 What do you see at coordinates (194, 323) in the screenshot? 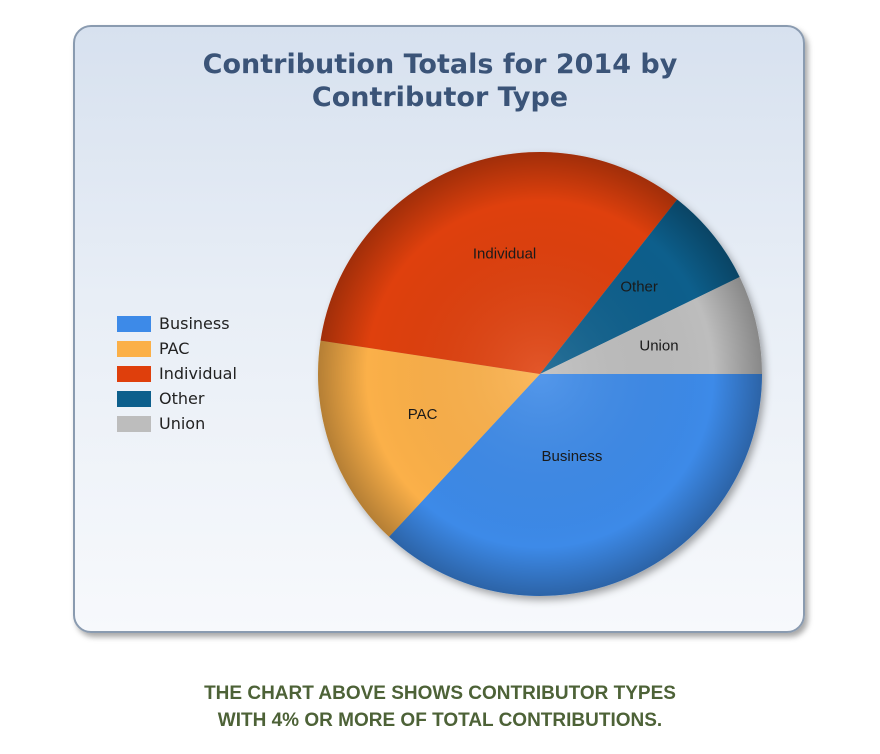
I see `legend-label-business: Business` at bounding box center [194, 323].